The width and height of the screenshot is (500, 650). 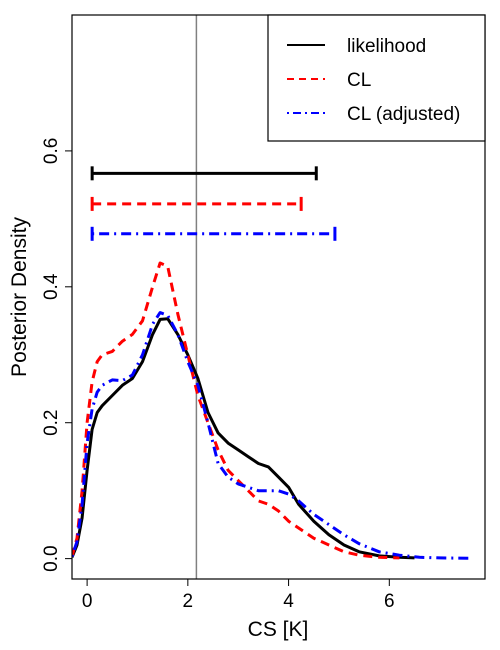 I want to click on legend-label-2: CL (adjusted), so click(x=403, y=114).